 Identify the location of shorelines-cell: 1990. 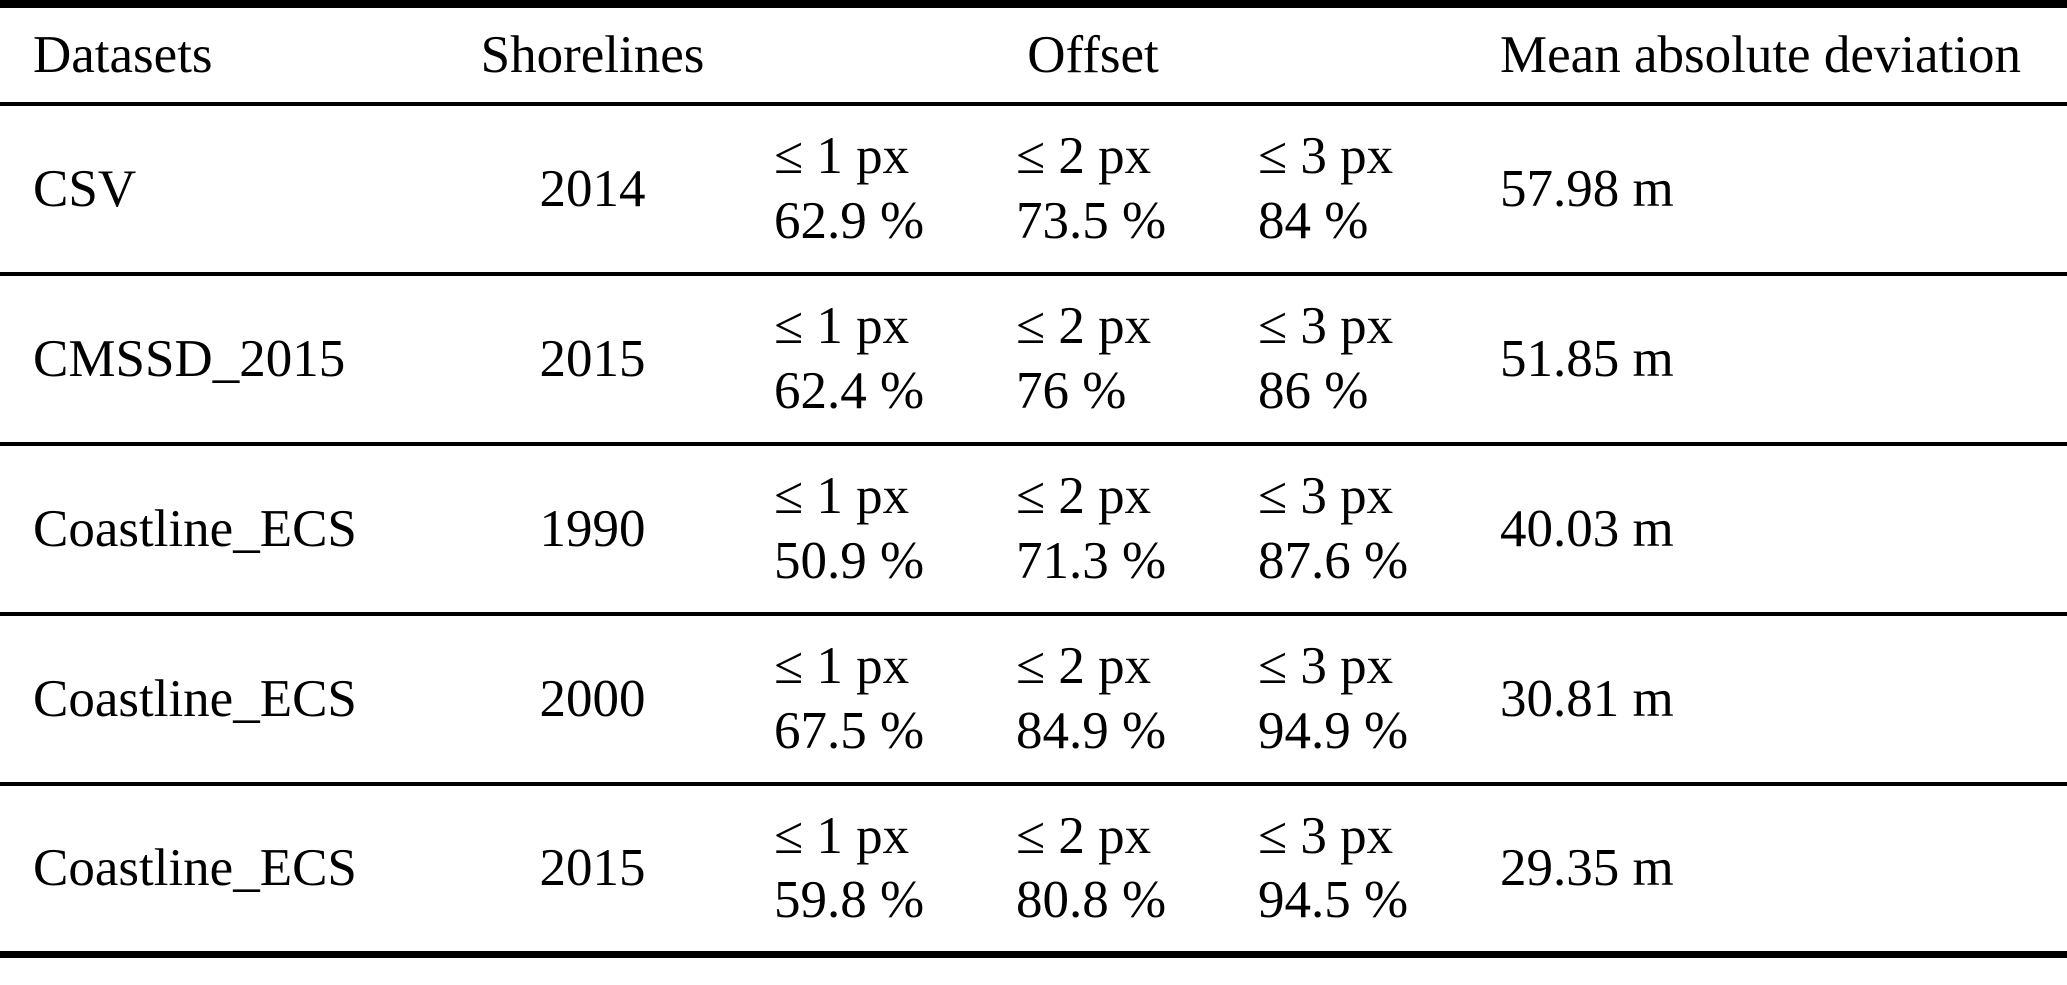
(592, 528).